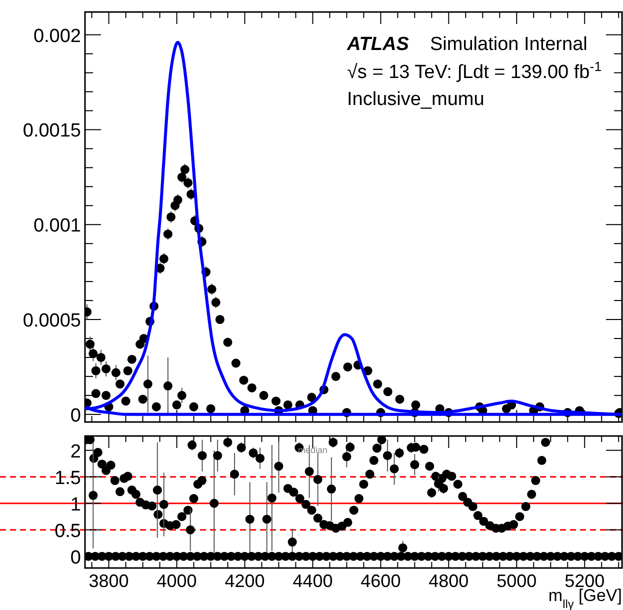 The height and width of the screenshot is (610, 623). What do you see at coordinates (415, 99) in the screenshot?
I see `annotation: Inclusive_mumu` at bounding box center [415, 99].